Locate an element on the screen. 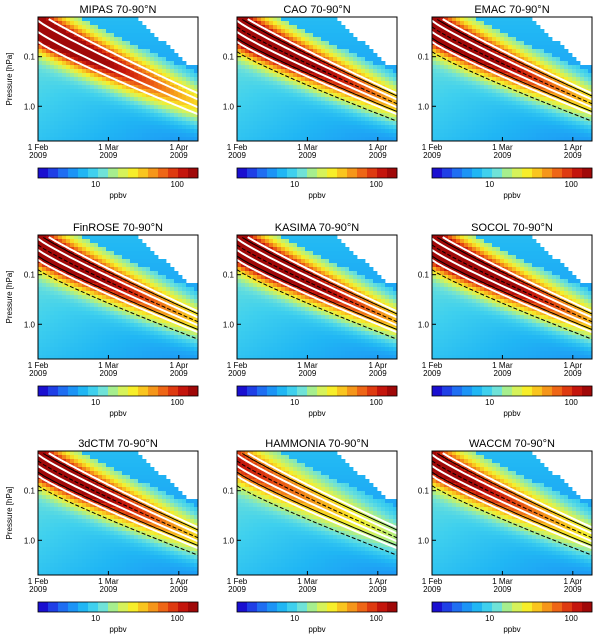  panel-title: CAO 70-90°N is located at coordinates (316, 10).